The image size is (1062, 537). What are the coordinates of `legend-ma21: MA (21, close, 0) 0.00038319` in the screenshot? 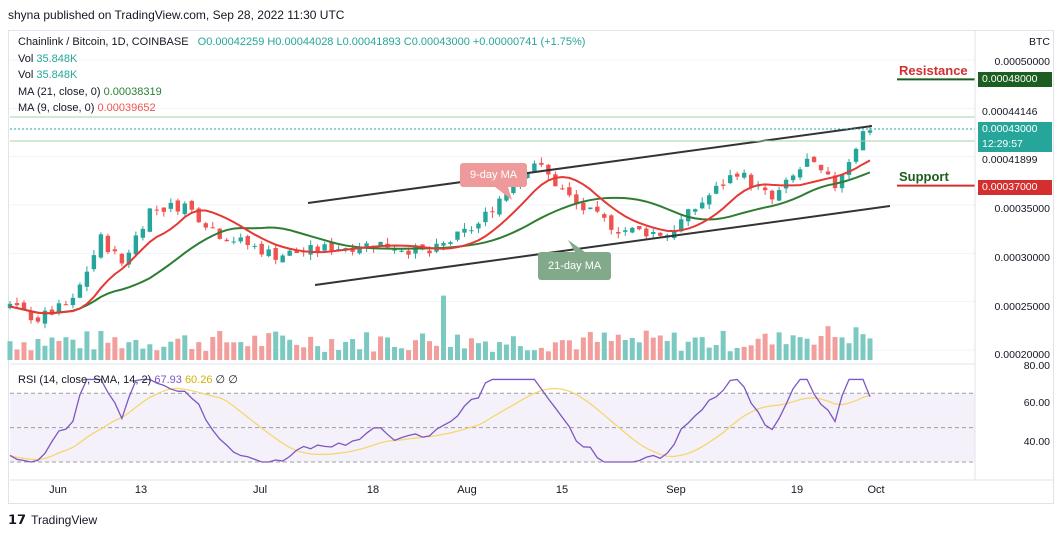 It's located at (90, 92).